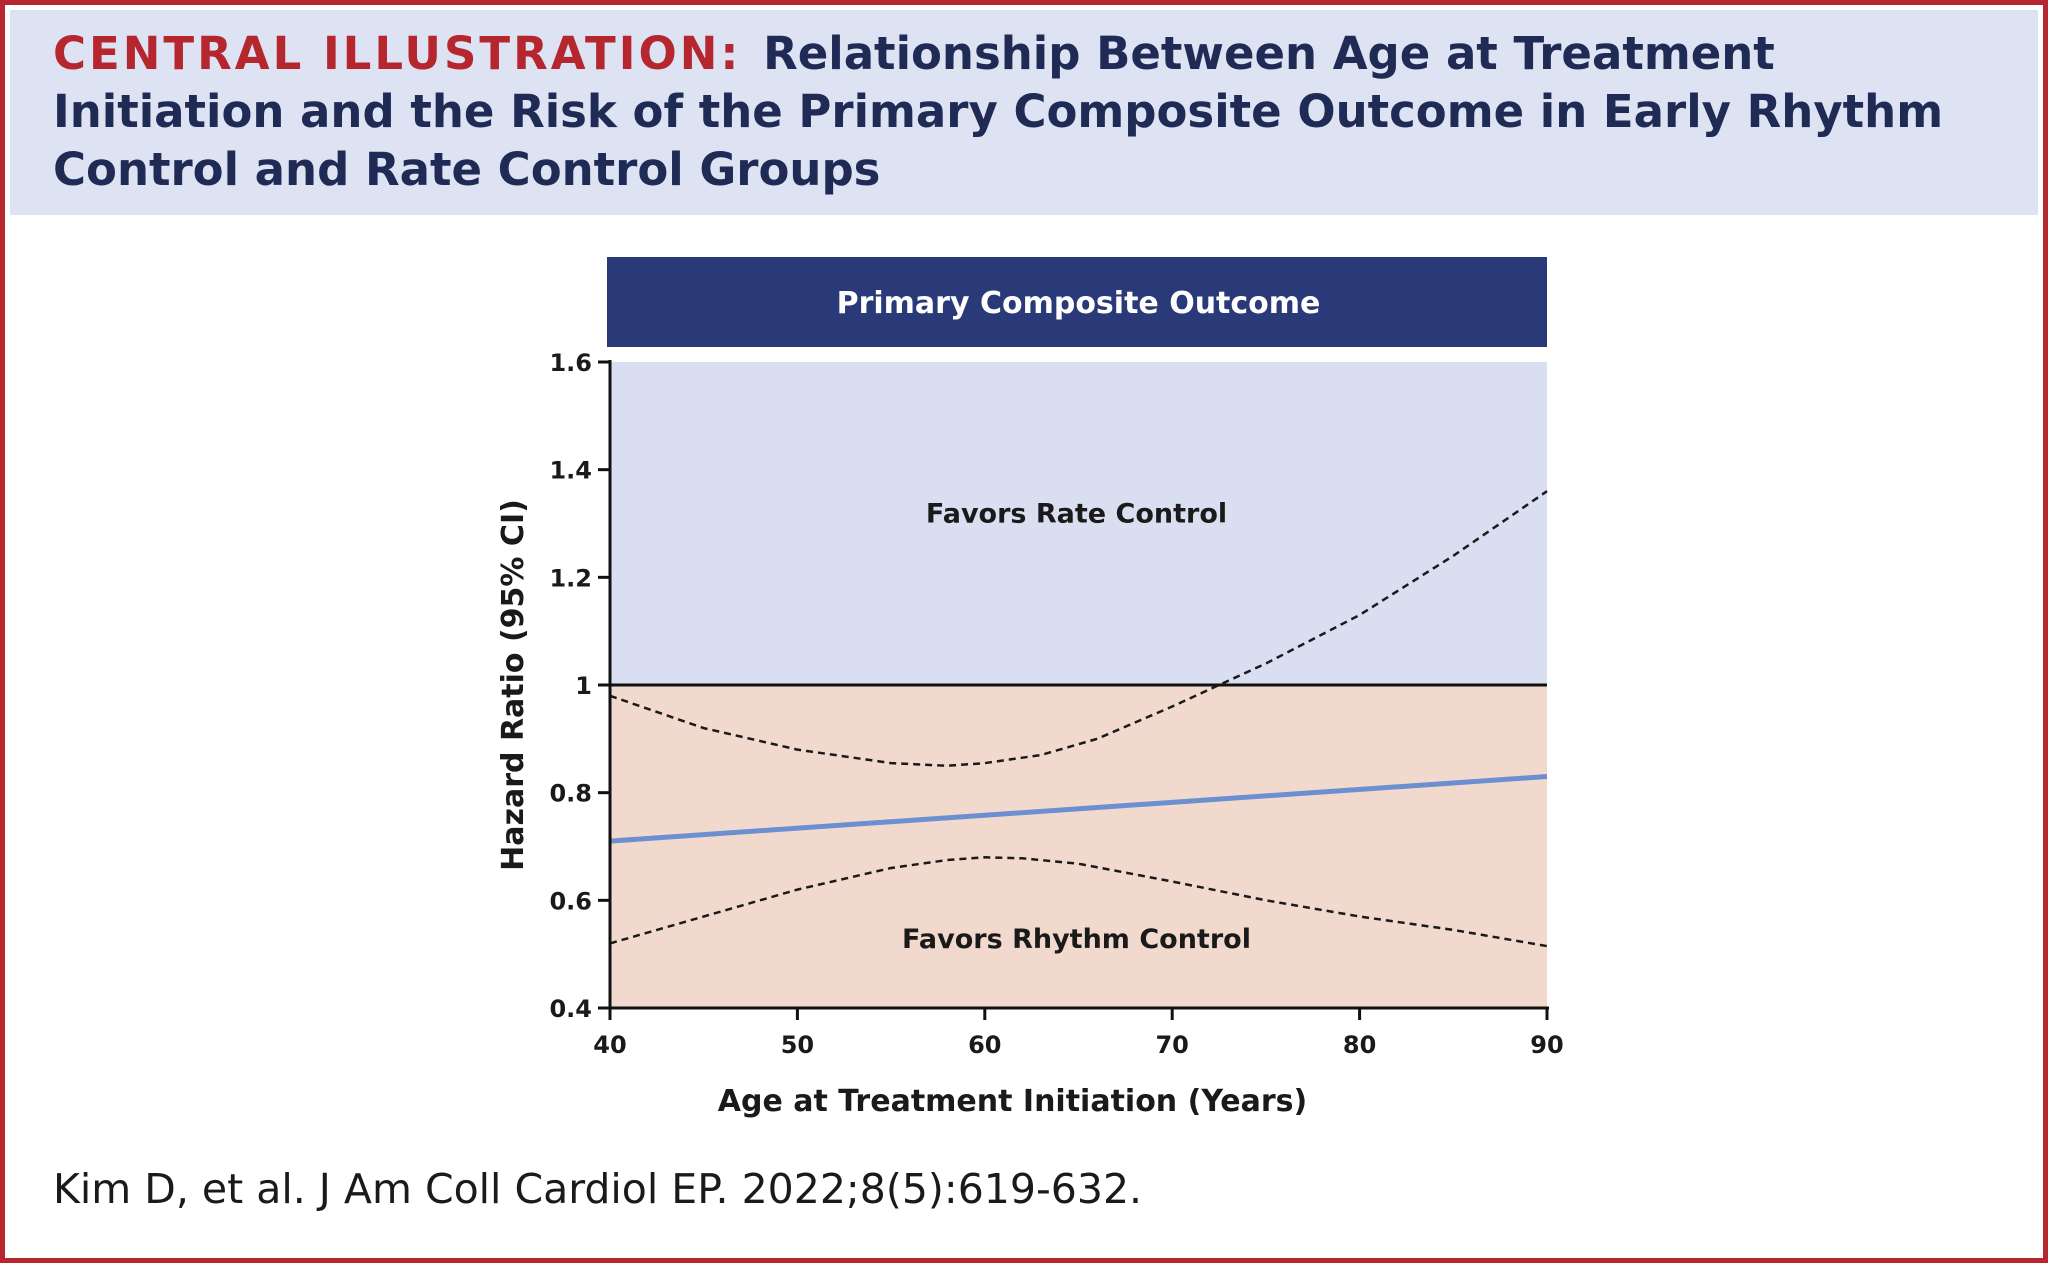 This screenshot has height=1268, width=2048. I want to click on x-tick-label: 90, so click(1546, 1045).